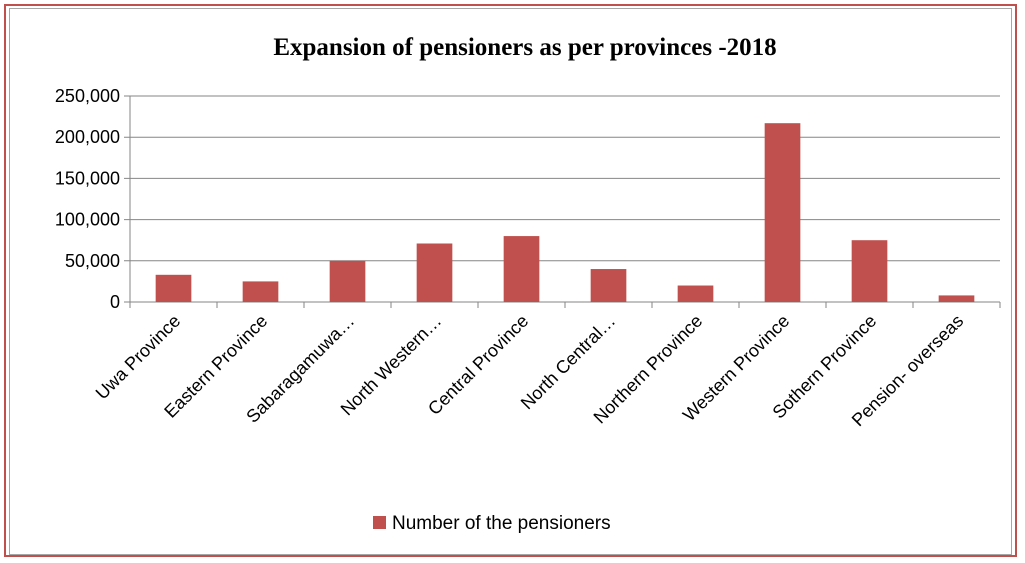 Image resolution: width=1025 pixels, height=563 pixels. I want to click on legend-swatch, so click(379, 522).